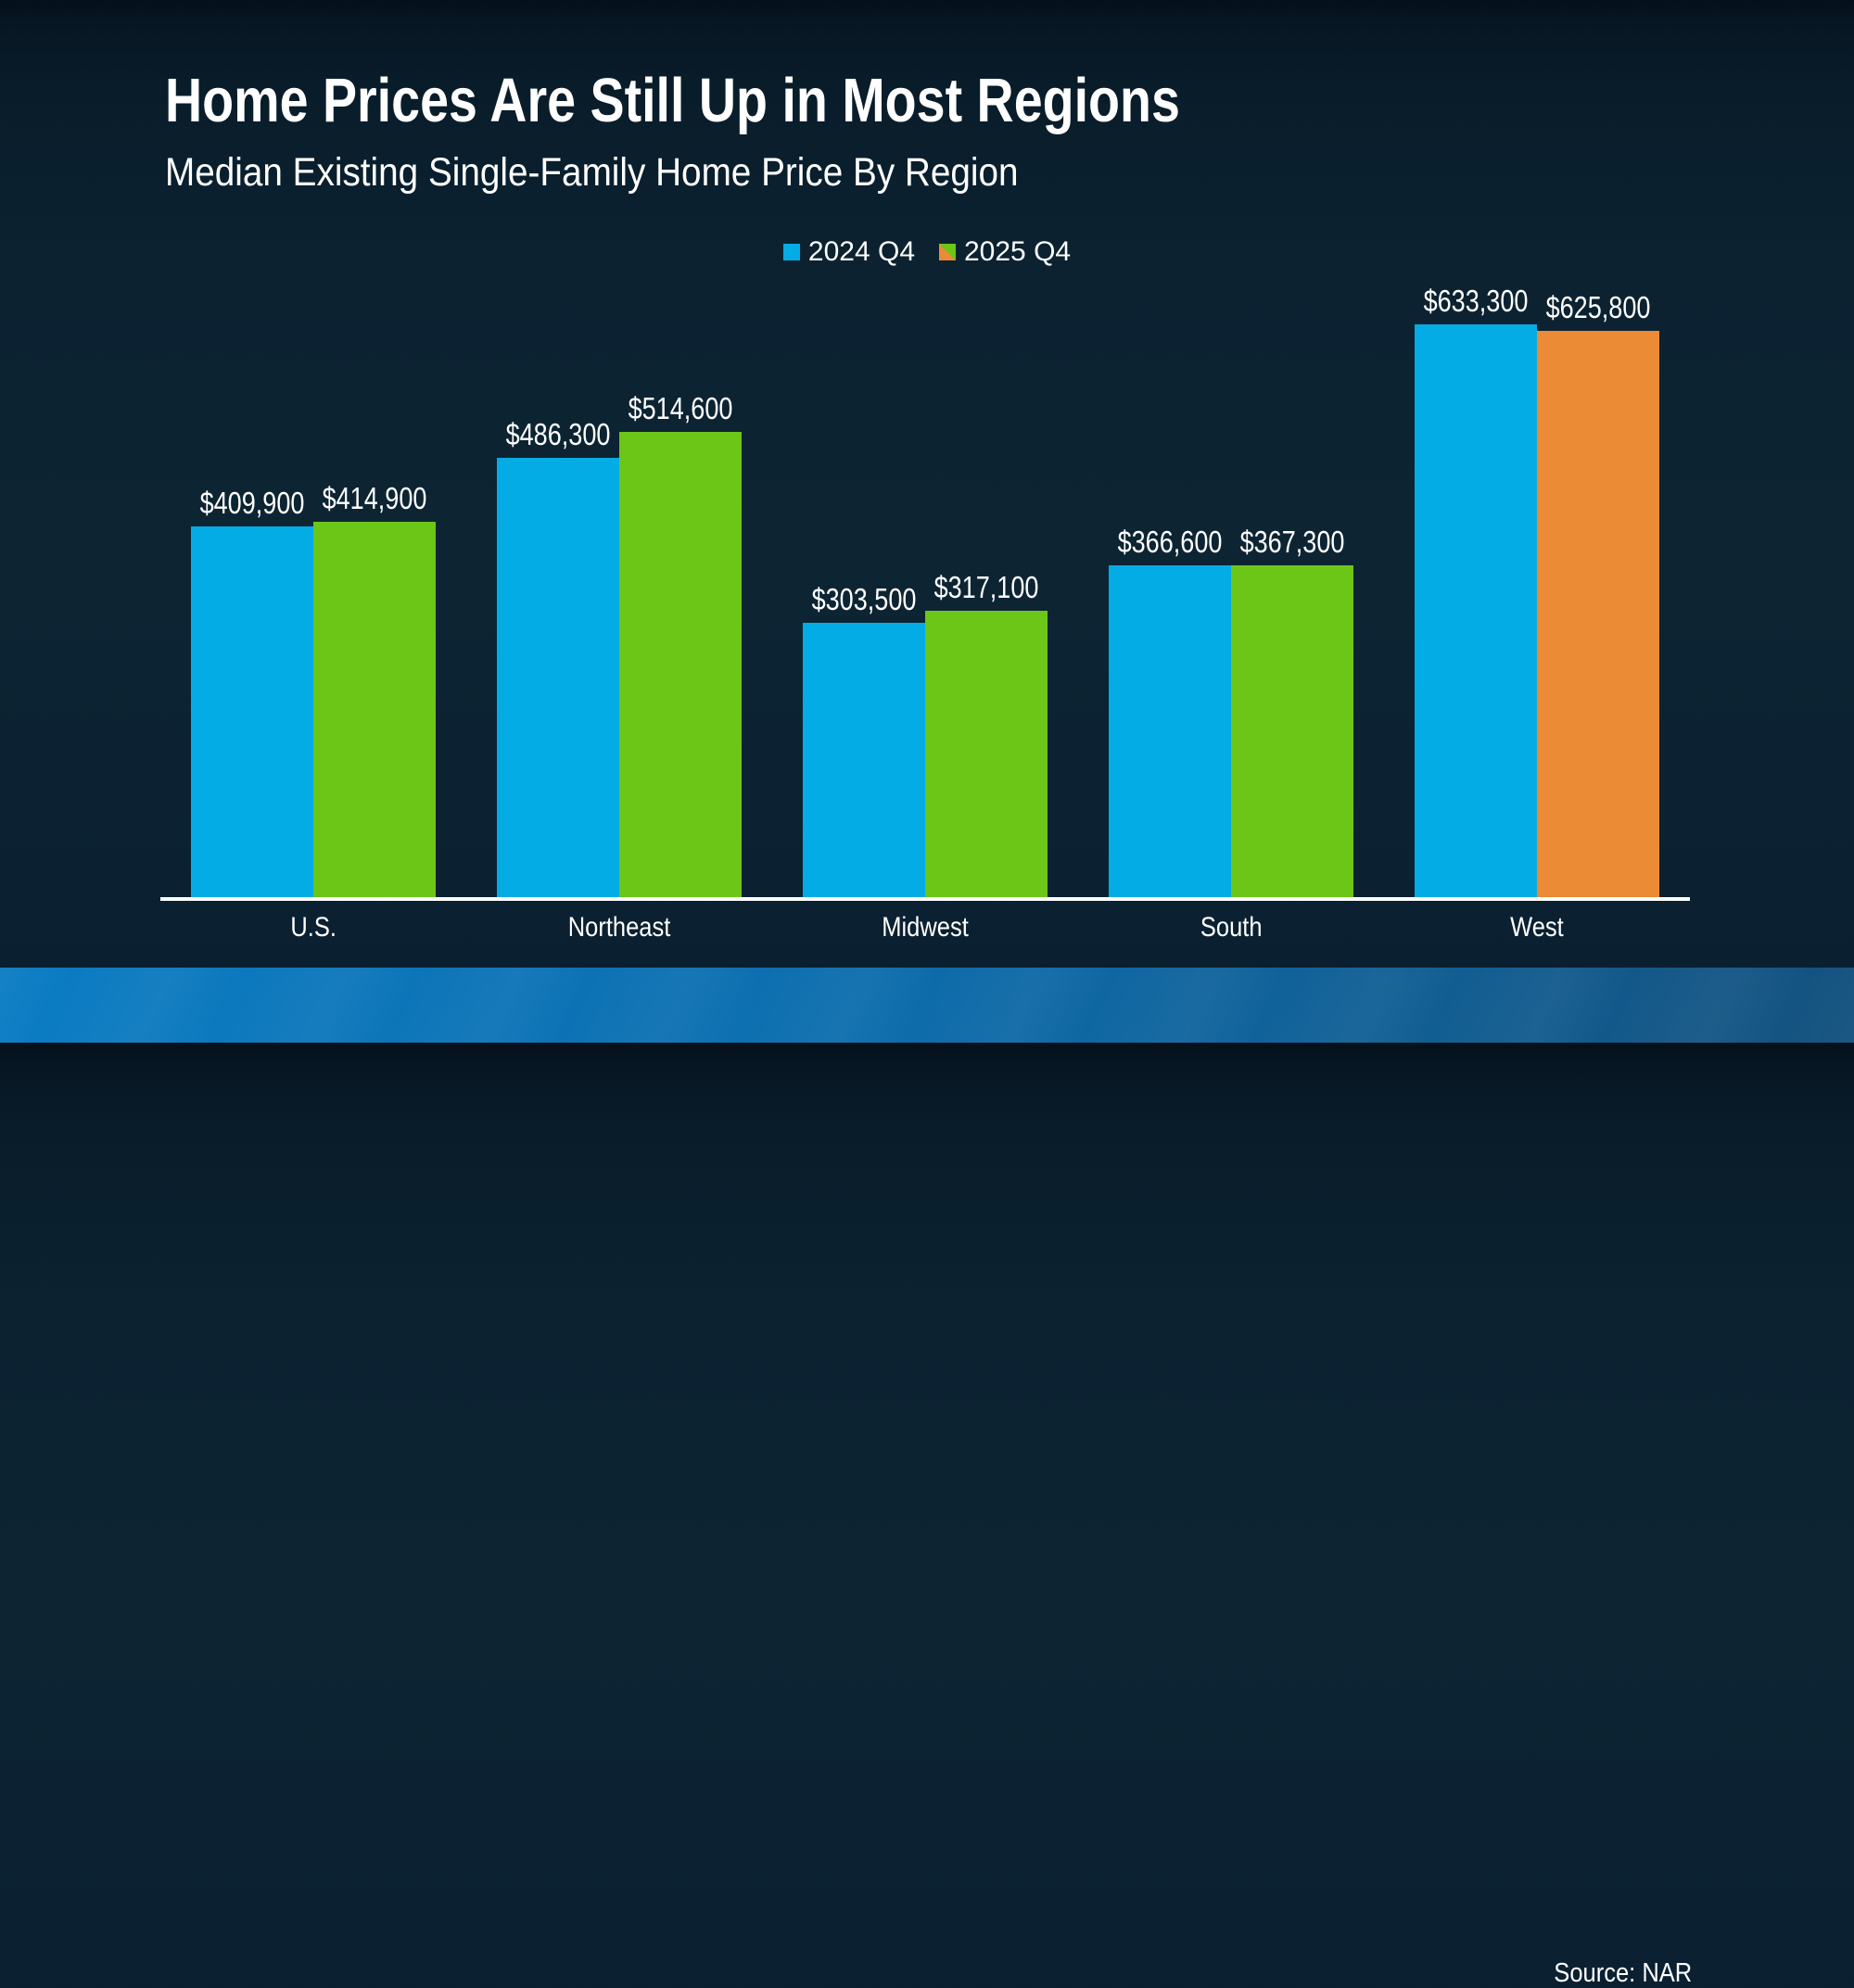 Image resolution: width=1854 pixels, height=1988 pixels. I want to click on x-axis-line, so click(925, 899).